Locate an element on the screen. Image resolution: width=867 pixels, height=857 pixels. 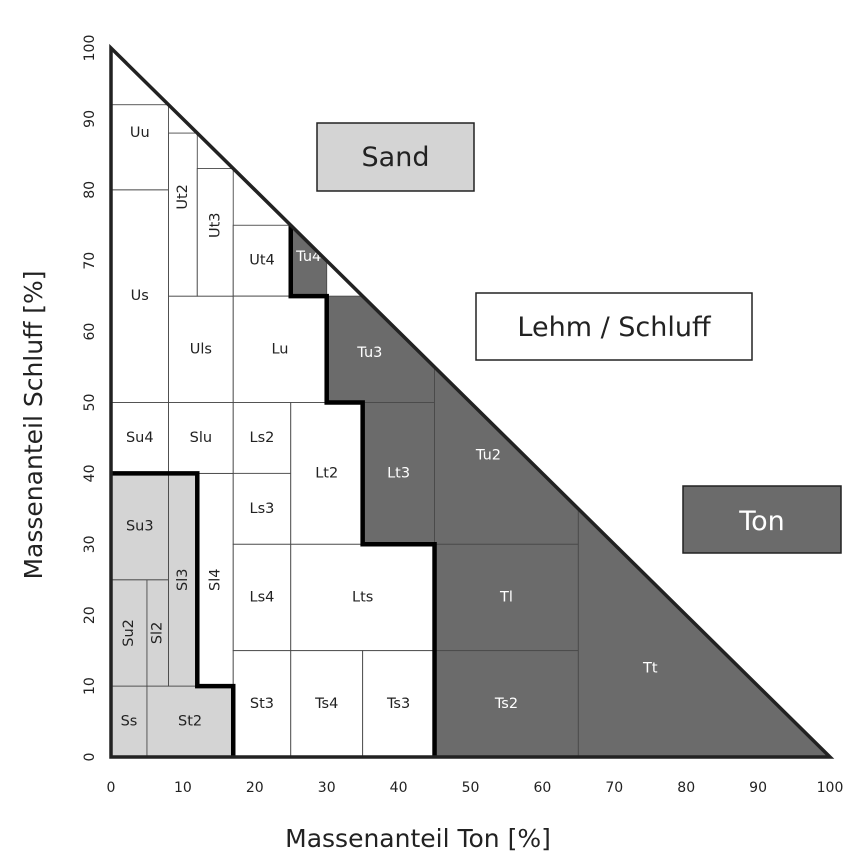
cell-ls3 is located at coordinates (262, 508).